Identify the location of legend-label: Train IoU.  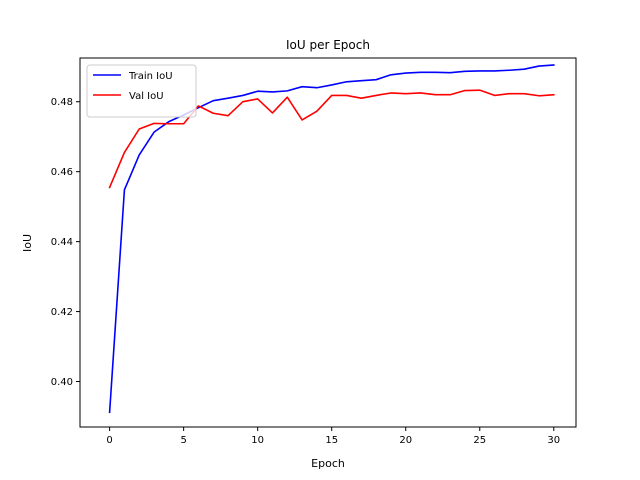
(150, 76).